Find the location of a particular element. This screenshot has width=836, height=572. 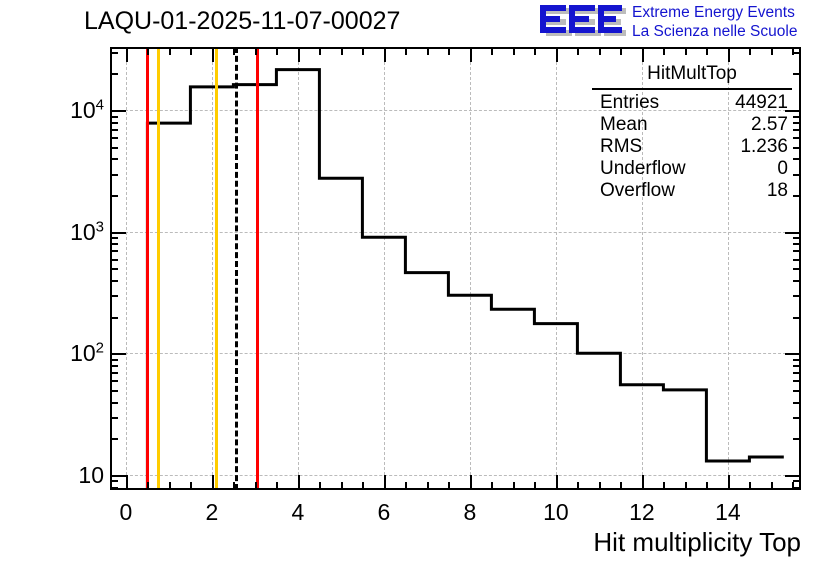

stats-key: Mean is located at coordinates (624, 124).